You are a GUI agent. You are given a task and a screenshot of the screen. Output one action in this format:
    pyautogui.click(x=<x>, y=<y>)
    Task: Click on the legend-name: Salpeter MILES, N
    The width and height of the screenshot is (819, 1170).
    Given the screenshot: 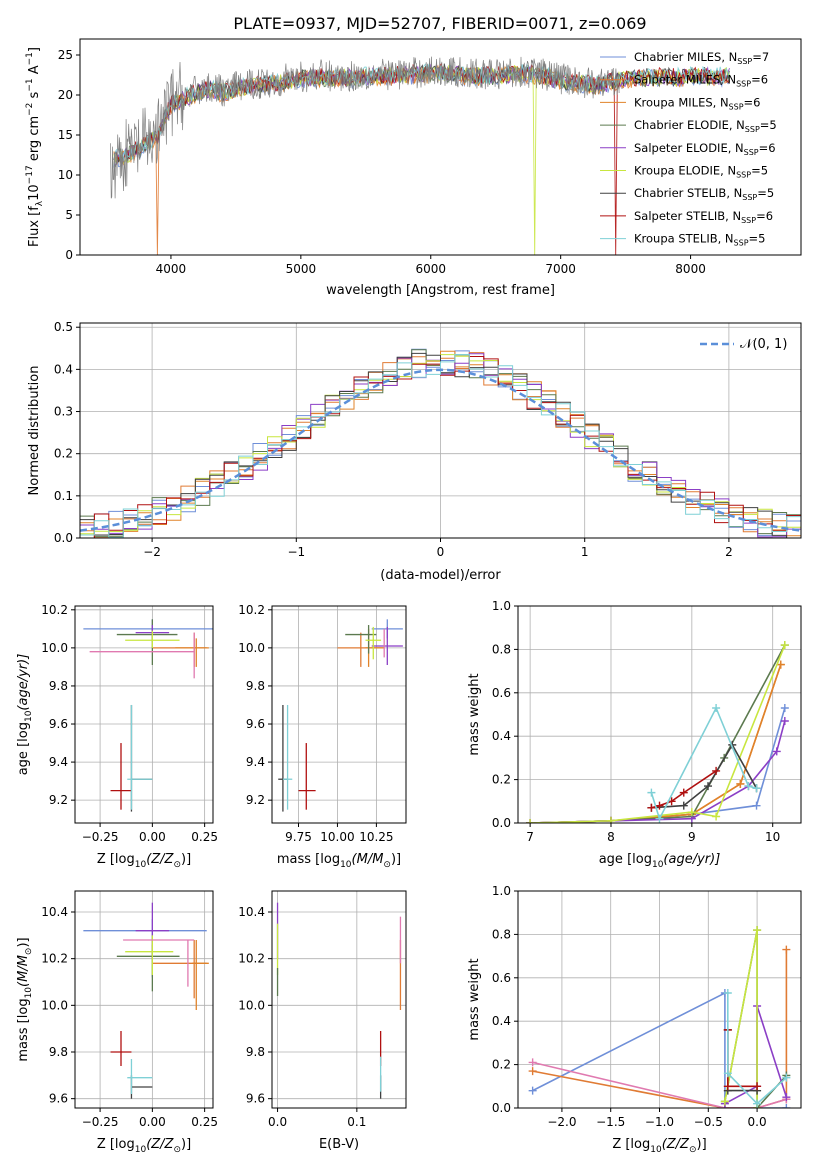 What is the action you would take?
    pyautogui.click(x=685, y=80)
    